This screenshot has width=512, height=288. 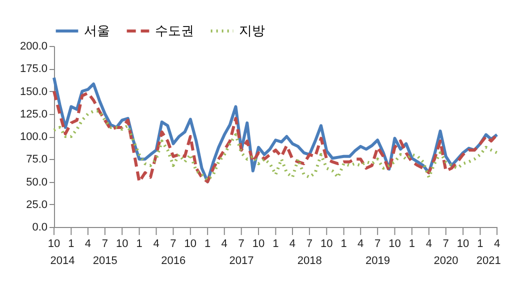 What do you see at coordinates (34, 114) in the screenshot?
I see `y-tick-label: 125.0` at bounding box center [34, 114].